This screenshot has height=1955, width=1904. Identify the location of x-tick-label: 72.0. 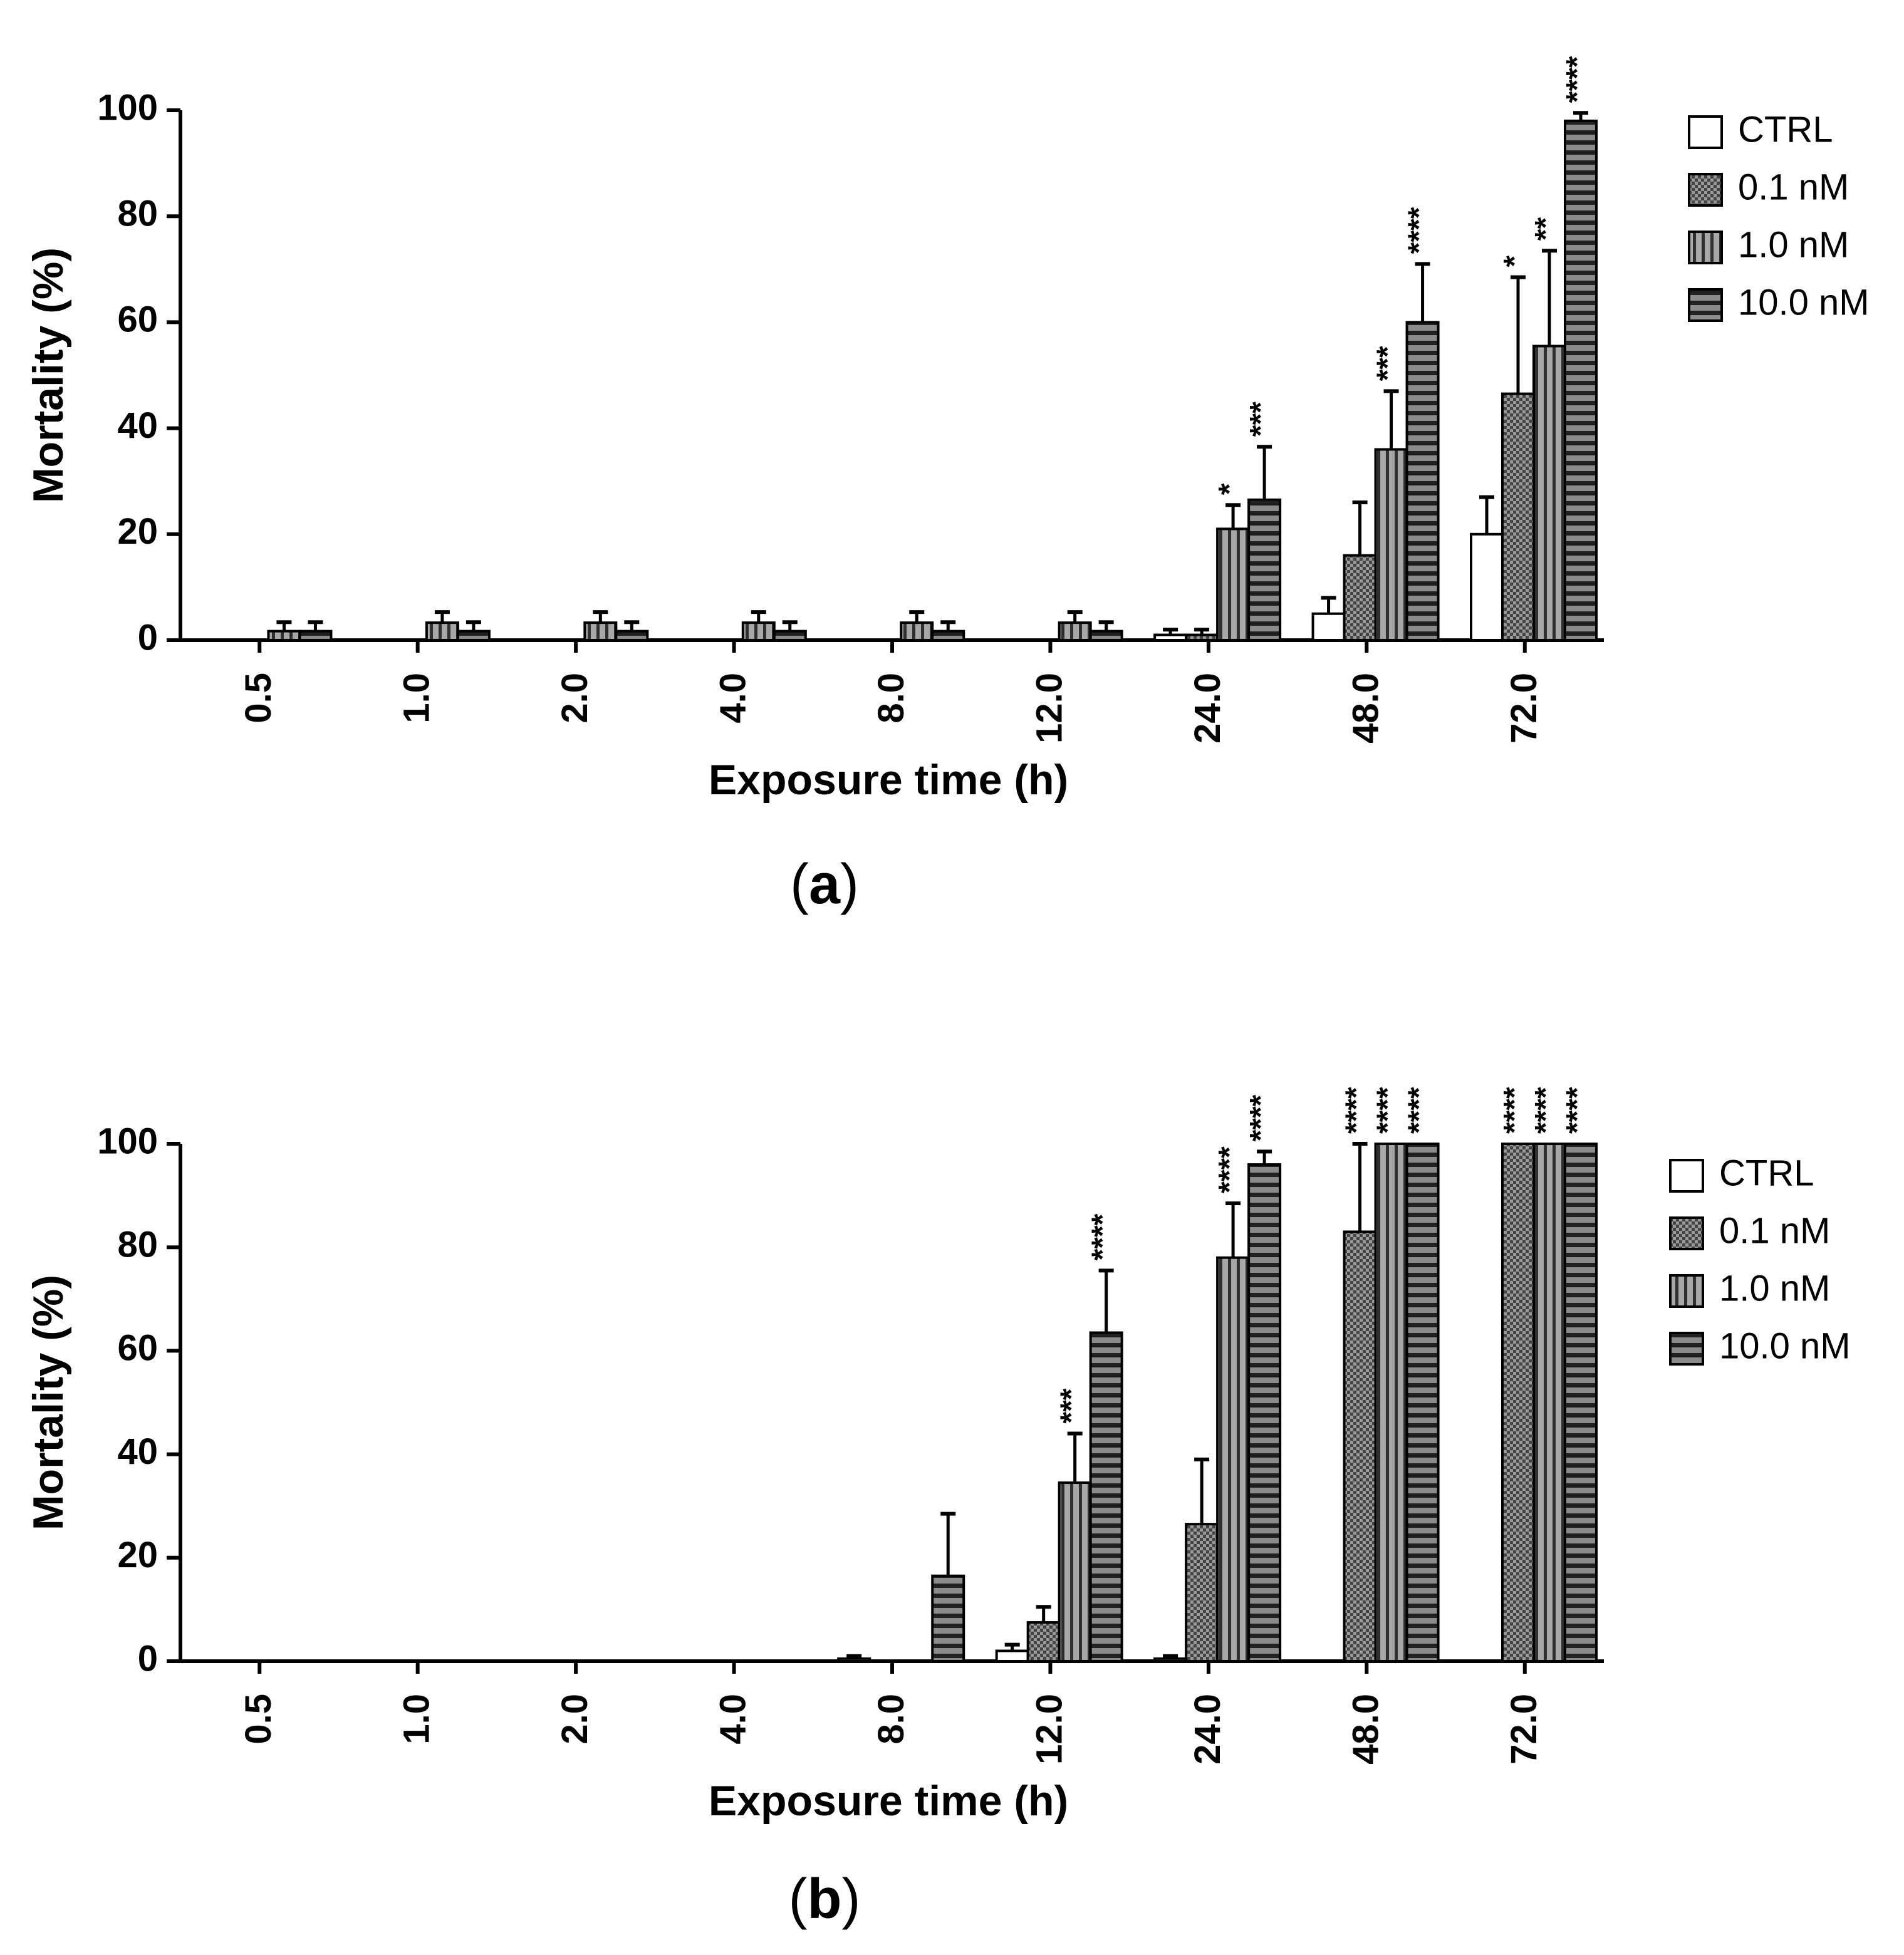
(1524, 708).